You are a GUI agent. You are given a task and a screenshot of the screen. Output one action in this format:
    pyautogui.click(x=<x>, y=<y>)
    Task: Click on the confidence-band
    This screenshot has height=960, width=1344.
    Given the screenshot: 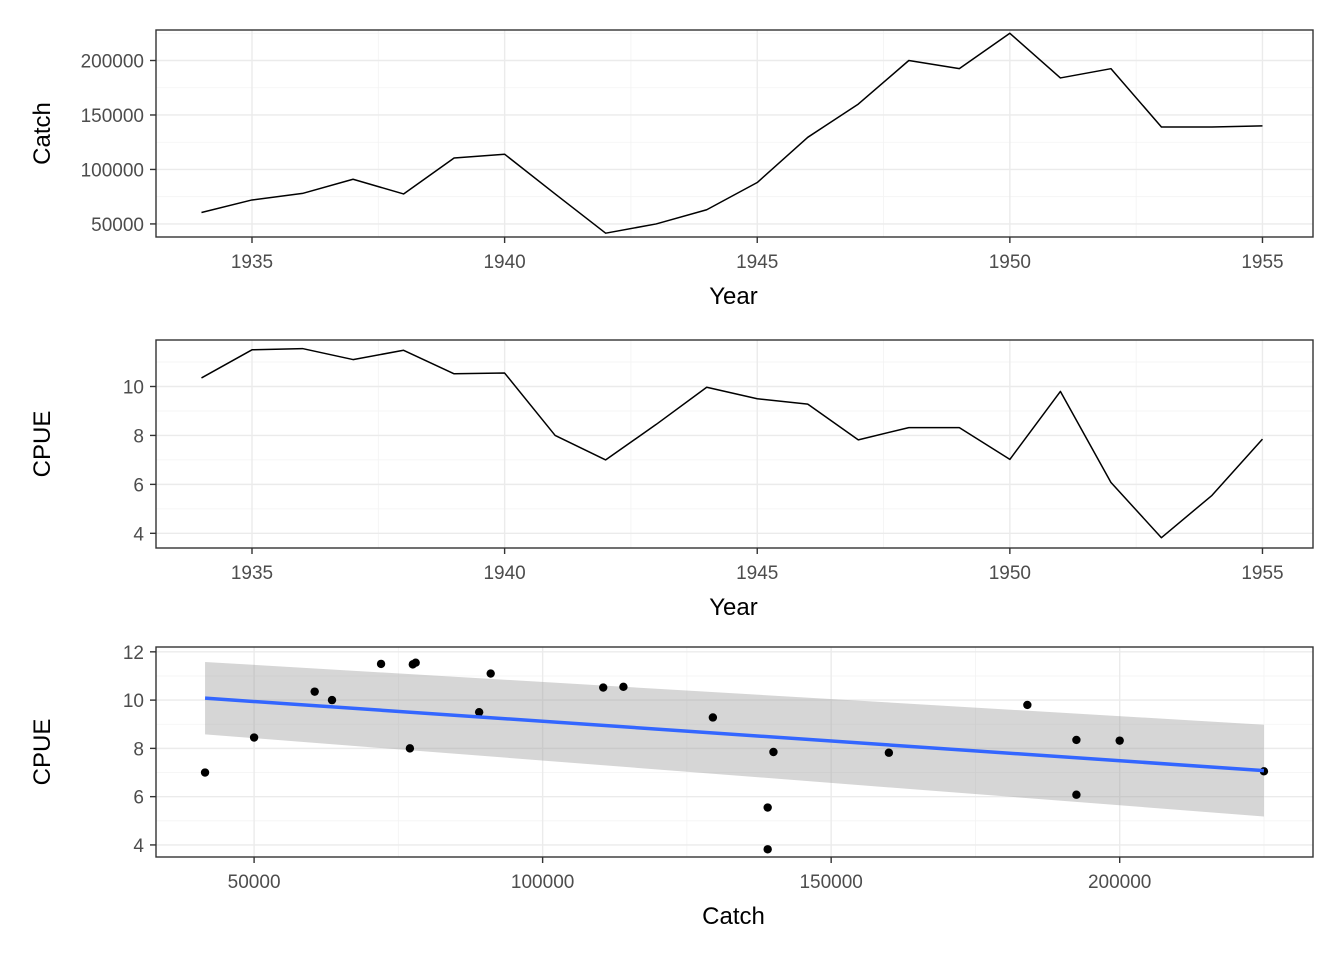 What is the action you would take?
    pyautogui.click(x=734, y=739)
    